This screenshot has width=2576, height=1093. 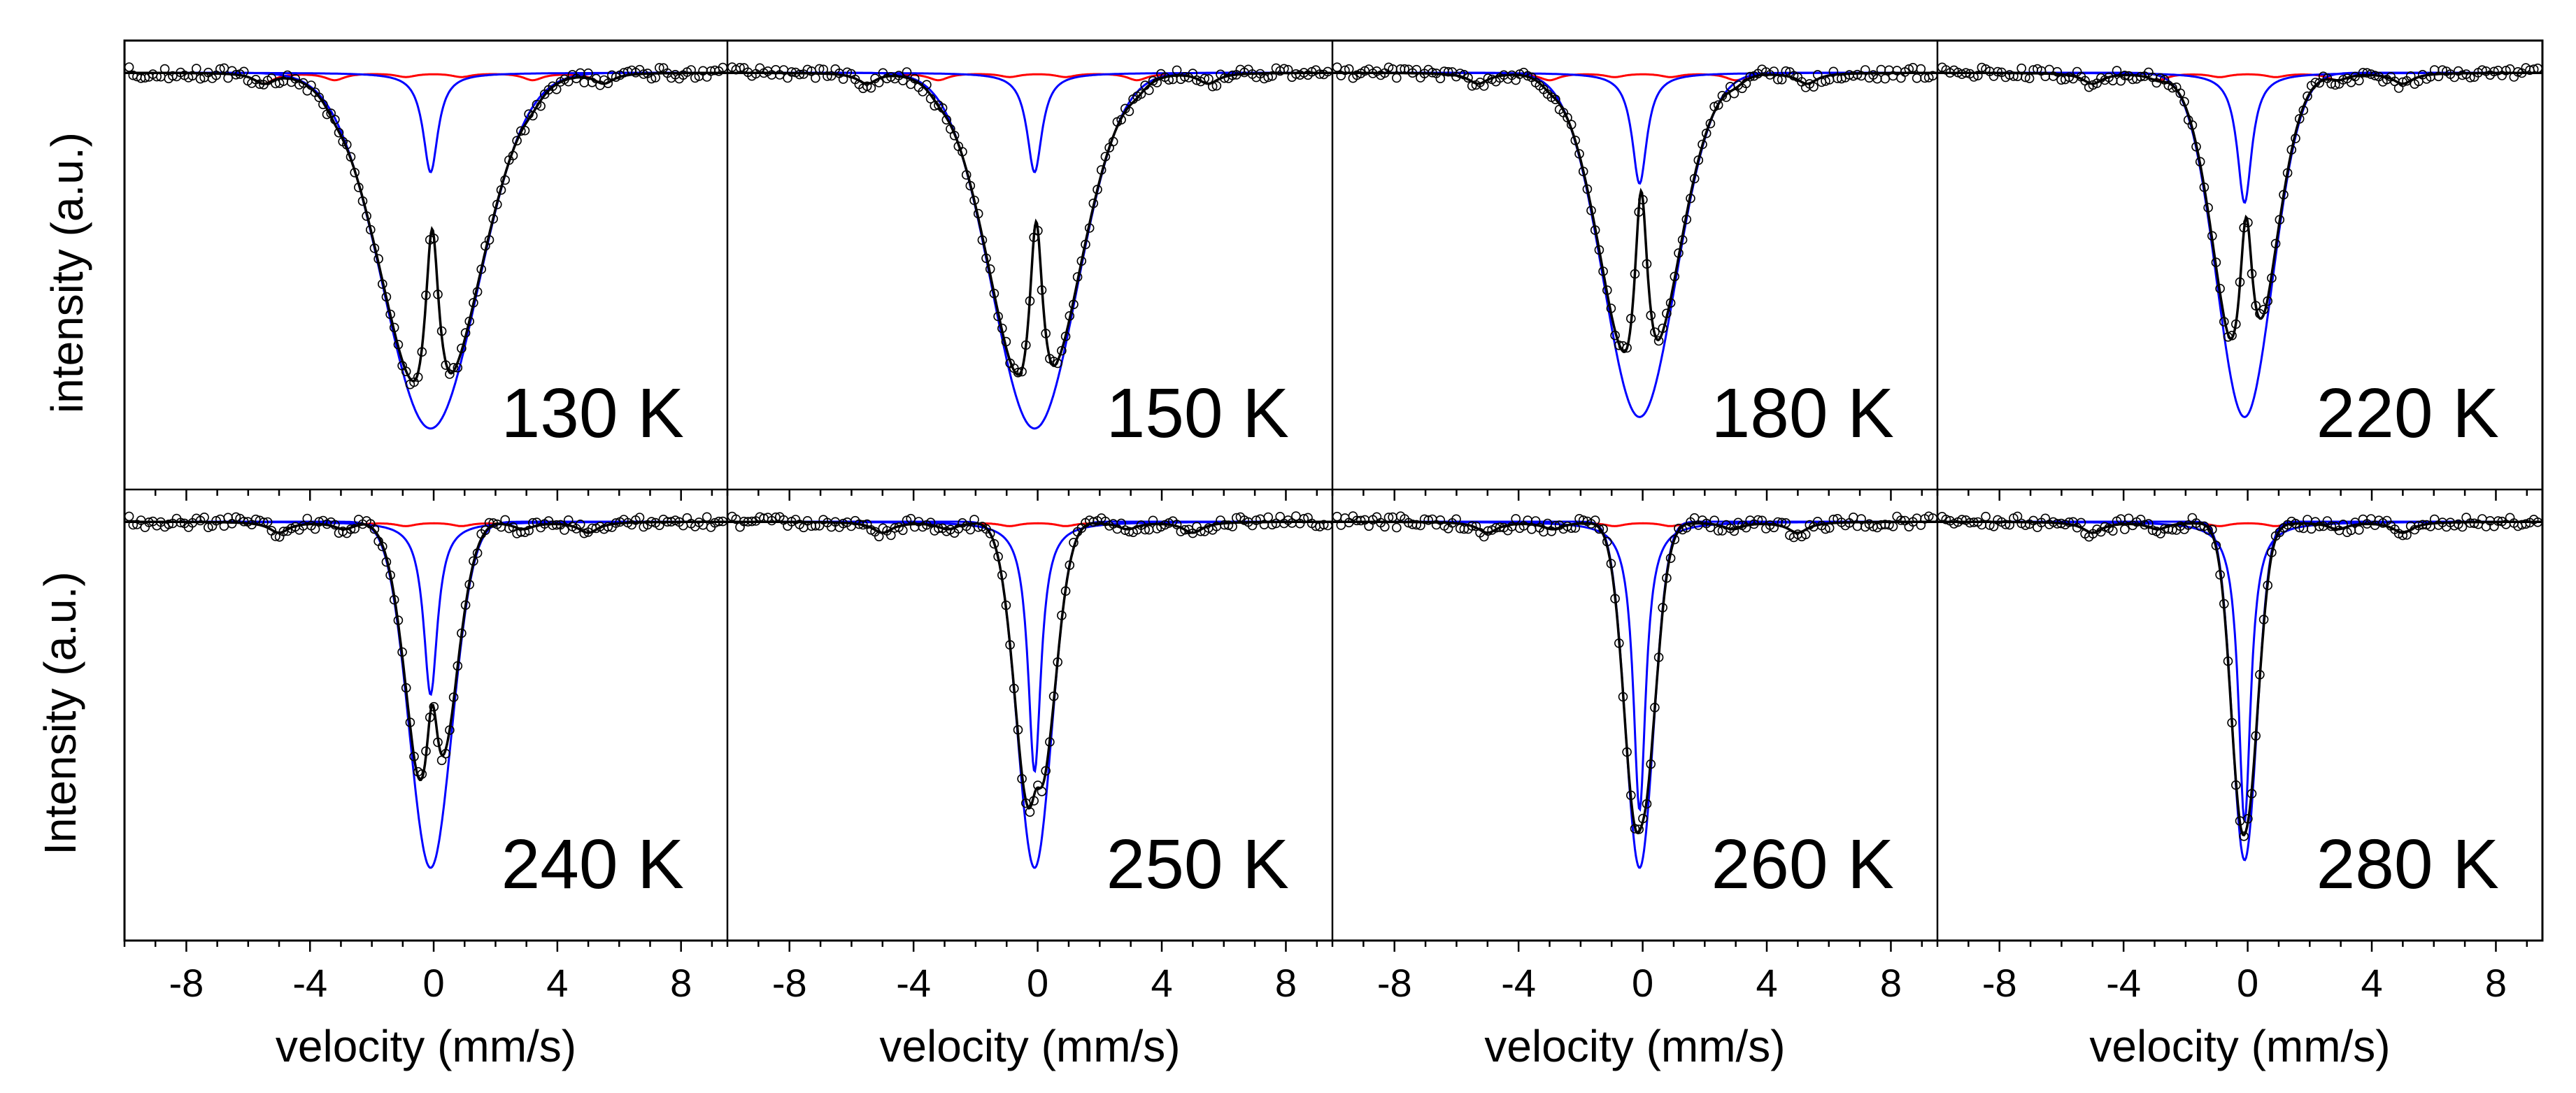 I want to click on spectrum-panel: 180 K, so click(x=1635, y=257).